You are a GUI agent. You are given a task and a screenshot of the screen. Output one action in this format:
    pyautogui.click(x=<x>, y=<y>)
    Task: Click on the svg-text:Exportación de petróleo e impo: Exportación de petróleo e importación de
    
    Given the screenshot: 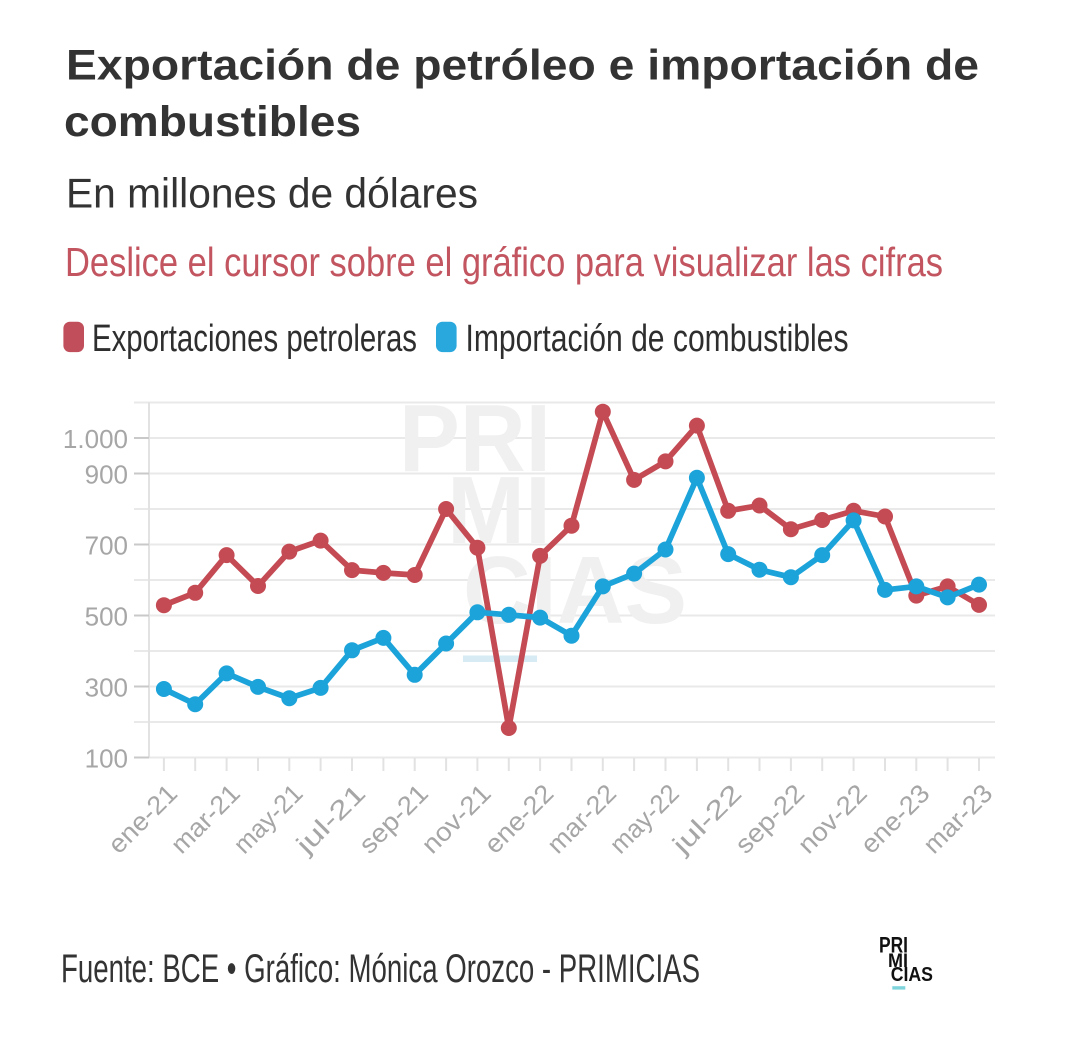 What is the action you would take?
    pyautogui.click(x=522, y=65)
    